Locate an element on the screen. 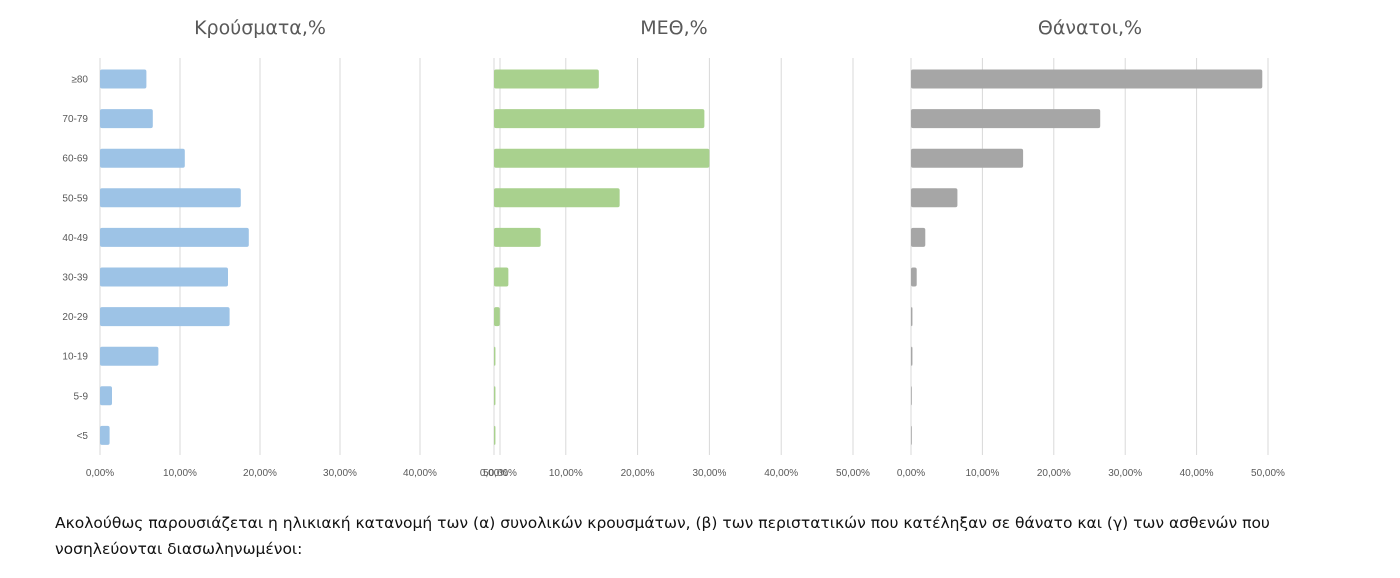  y-category-label: 5-9 is located at coordinates (81, 396).